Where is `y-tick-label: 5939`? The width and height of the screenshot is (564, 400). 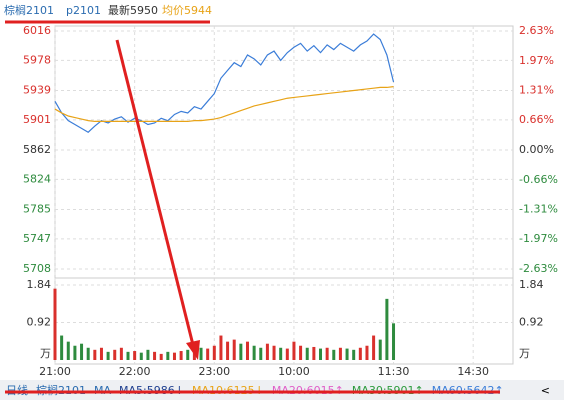 y-tick-label: 5939 is located at coordinates (37, 90).